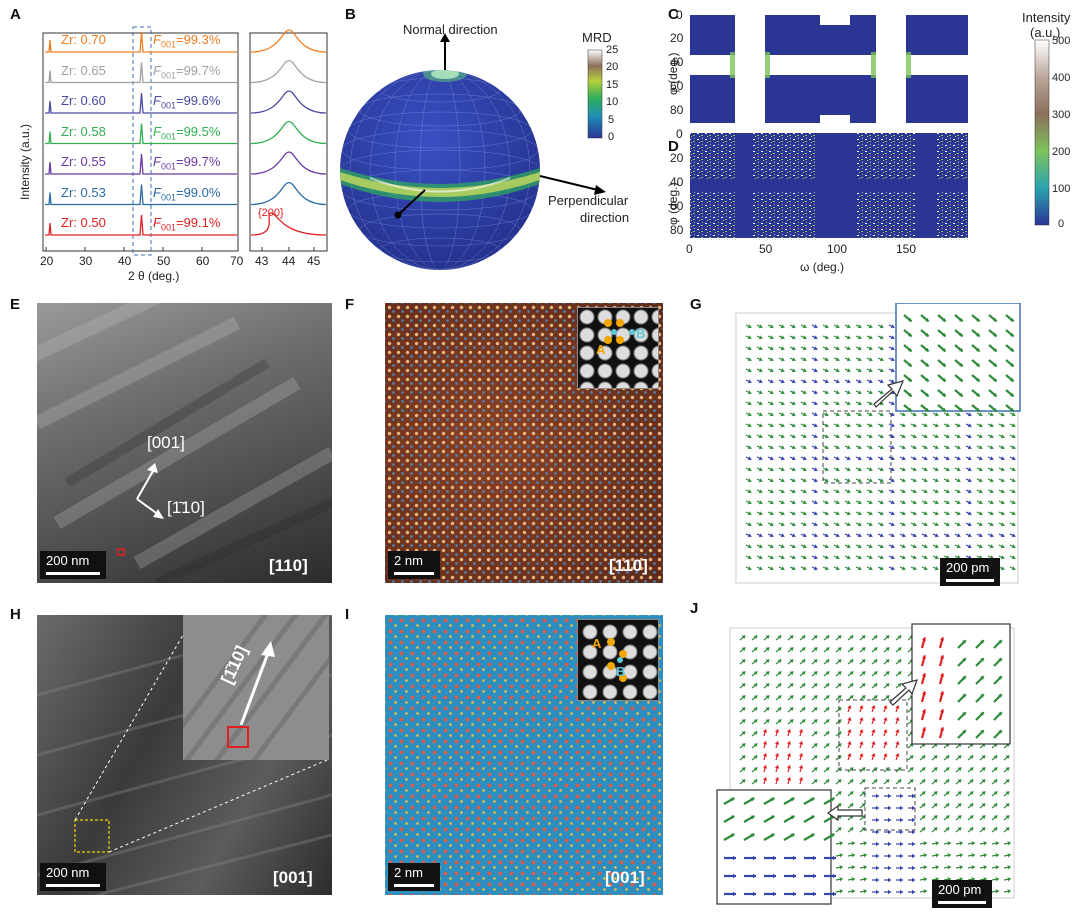 The height and width of the screenshot is (915, 1080). Describe the element at coordinates (141, 164) in the screenshot. I see `xrd-trace` at that location.